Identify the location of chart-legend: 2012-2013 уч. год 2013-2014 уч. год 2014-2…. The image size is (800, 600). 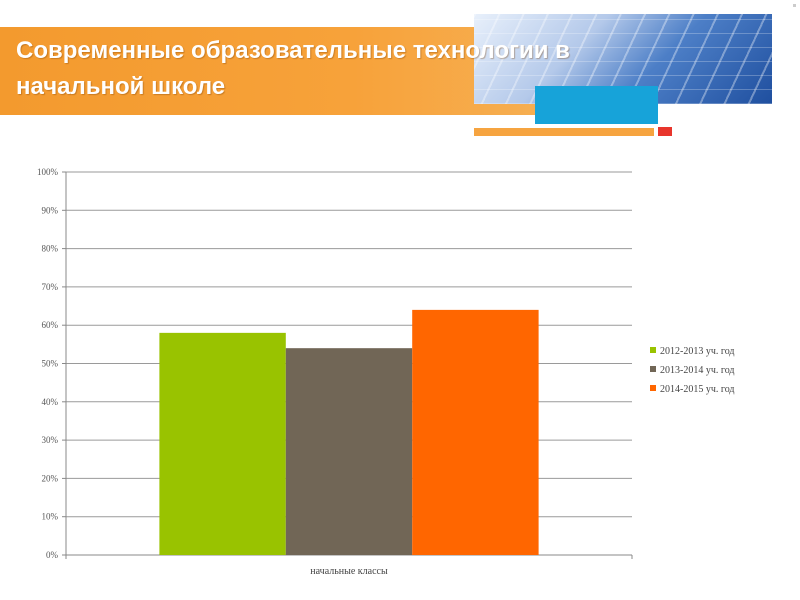
(692, 370).